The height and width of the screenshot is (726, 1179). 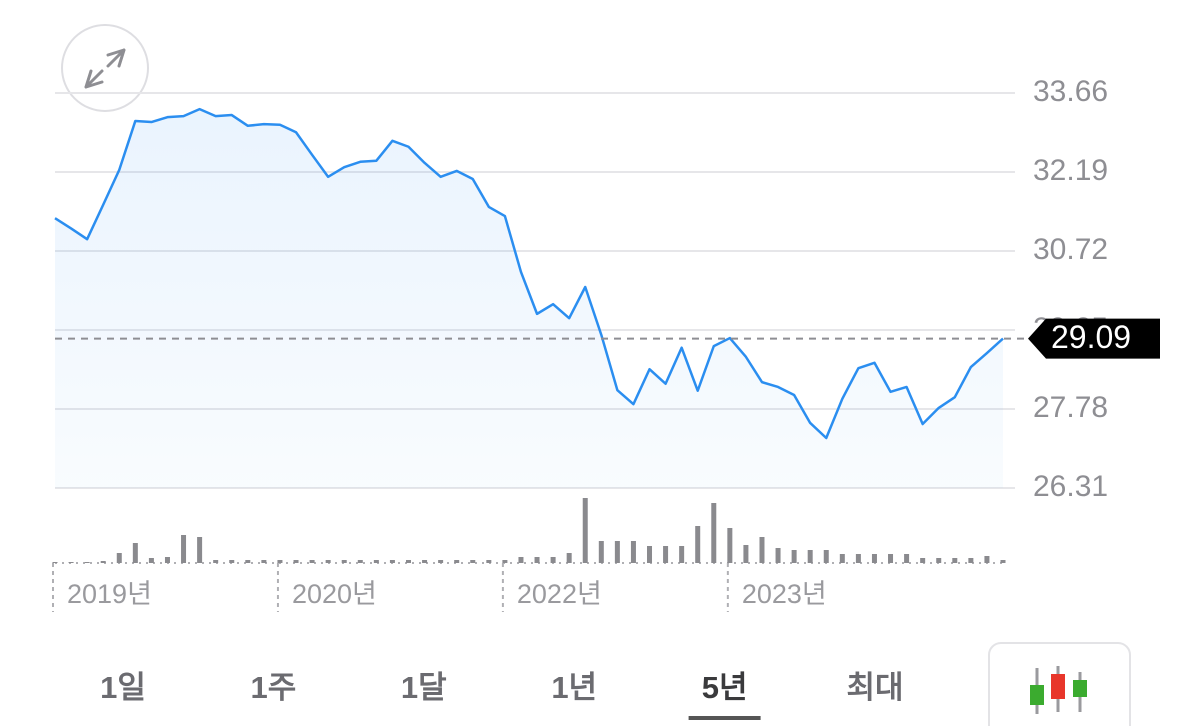 What do you see at coordinates (1070, 407) in the screenshot?
I see `y-tick-label: 27.78` at bounding box center [1070, 407].